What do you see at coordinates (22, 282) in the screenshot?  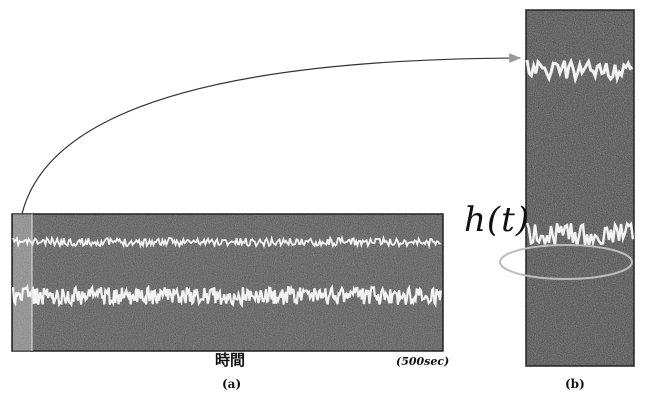 I see `panel-a-selected-segment` at bounding box center [22, 282].